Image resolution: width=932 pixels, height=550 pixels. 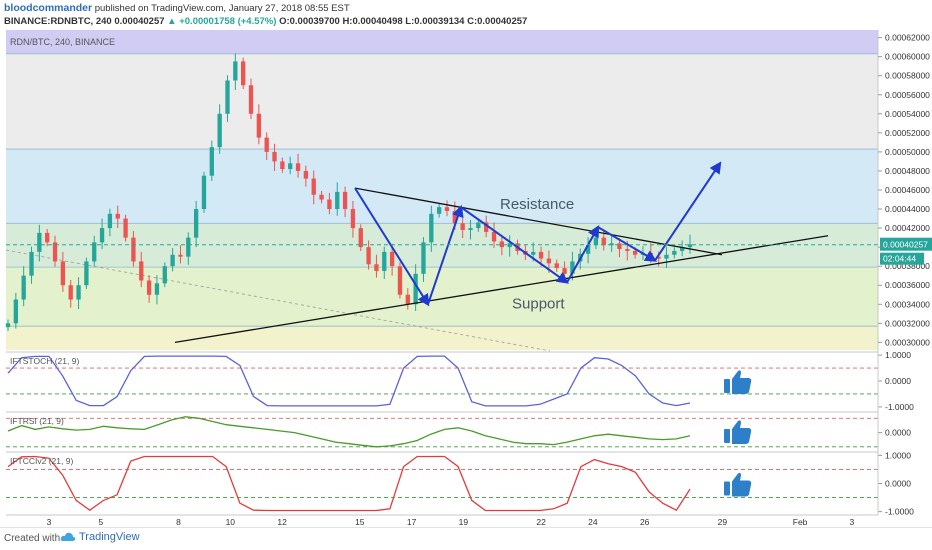 What do you see at coordinates (907, 304) in the screenshot?
I see `price-axis-label: 0.00034000` at bounding box center [907, 304].